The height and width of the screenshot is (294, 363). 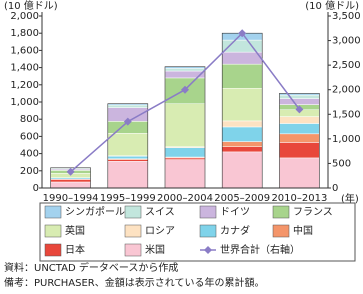 What do you see at coordinates (346, 139) in the screenshot?
I see `y2-tick-label: 1,000` at bounding box center [346, 139].